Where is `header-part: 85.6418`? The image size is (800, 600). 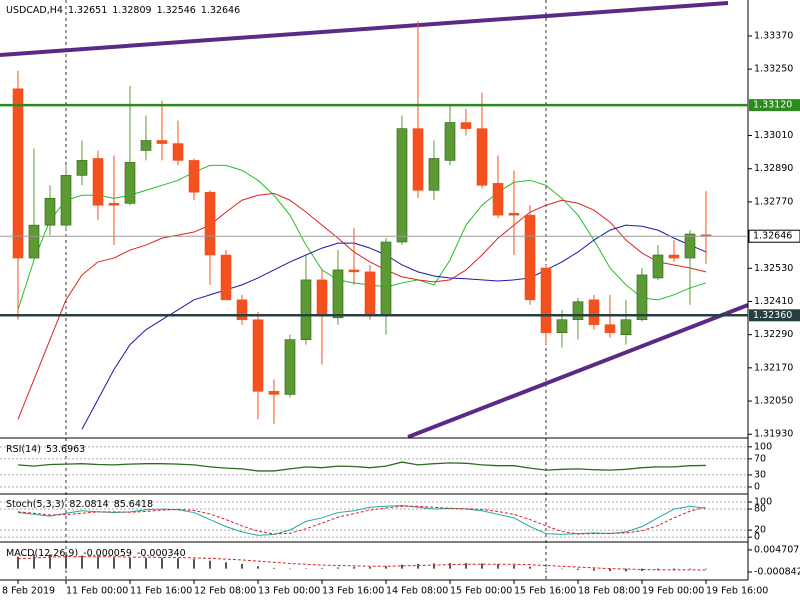
header-part: 85.6418 is located at coordinates (133, 504).